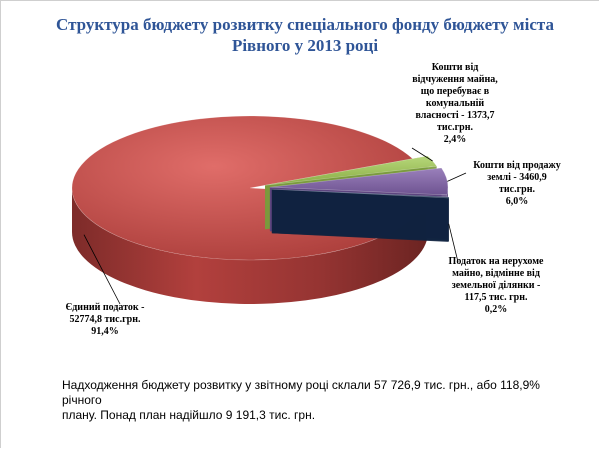  What do you see at coordinates (517, 165) in the screenshot?
I see `label-purple-line: Кошти від продажу` at bounding box center [517, 165].